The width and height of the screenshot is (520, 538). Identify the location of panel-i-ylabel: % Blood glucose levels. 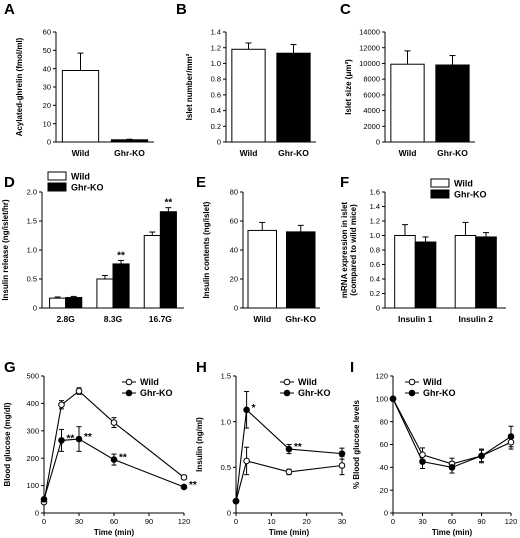
(356, 443).